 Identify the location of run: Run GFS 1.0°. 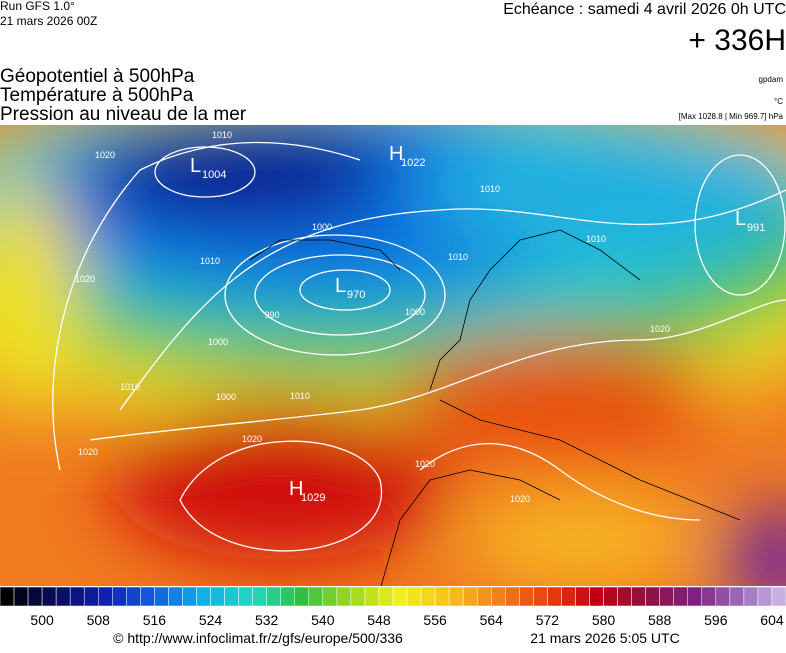
(37, 6).